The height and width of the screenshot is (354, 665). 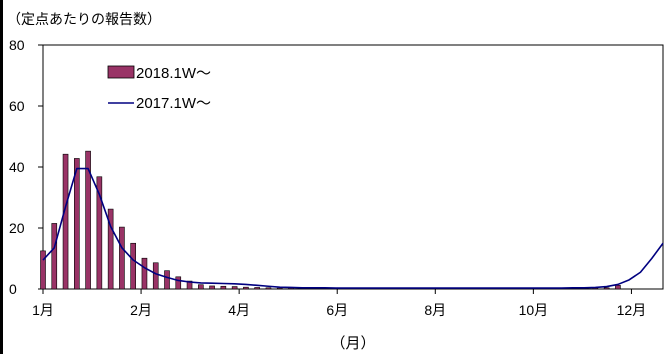 What do you see at coordinates (17, 228) in the screenshot?
I see `y-tick-label: 20` at bounding box center [17, 228].